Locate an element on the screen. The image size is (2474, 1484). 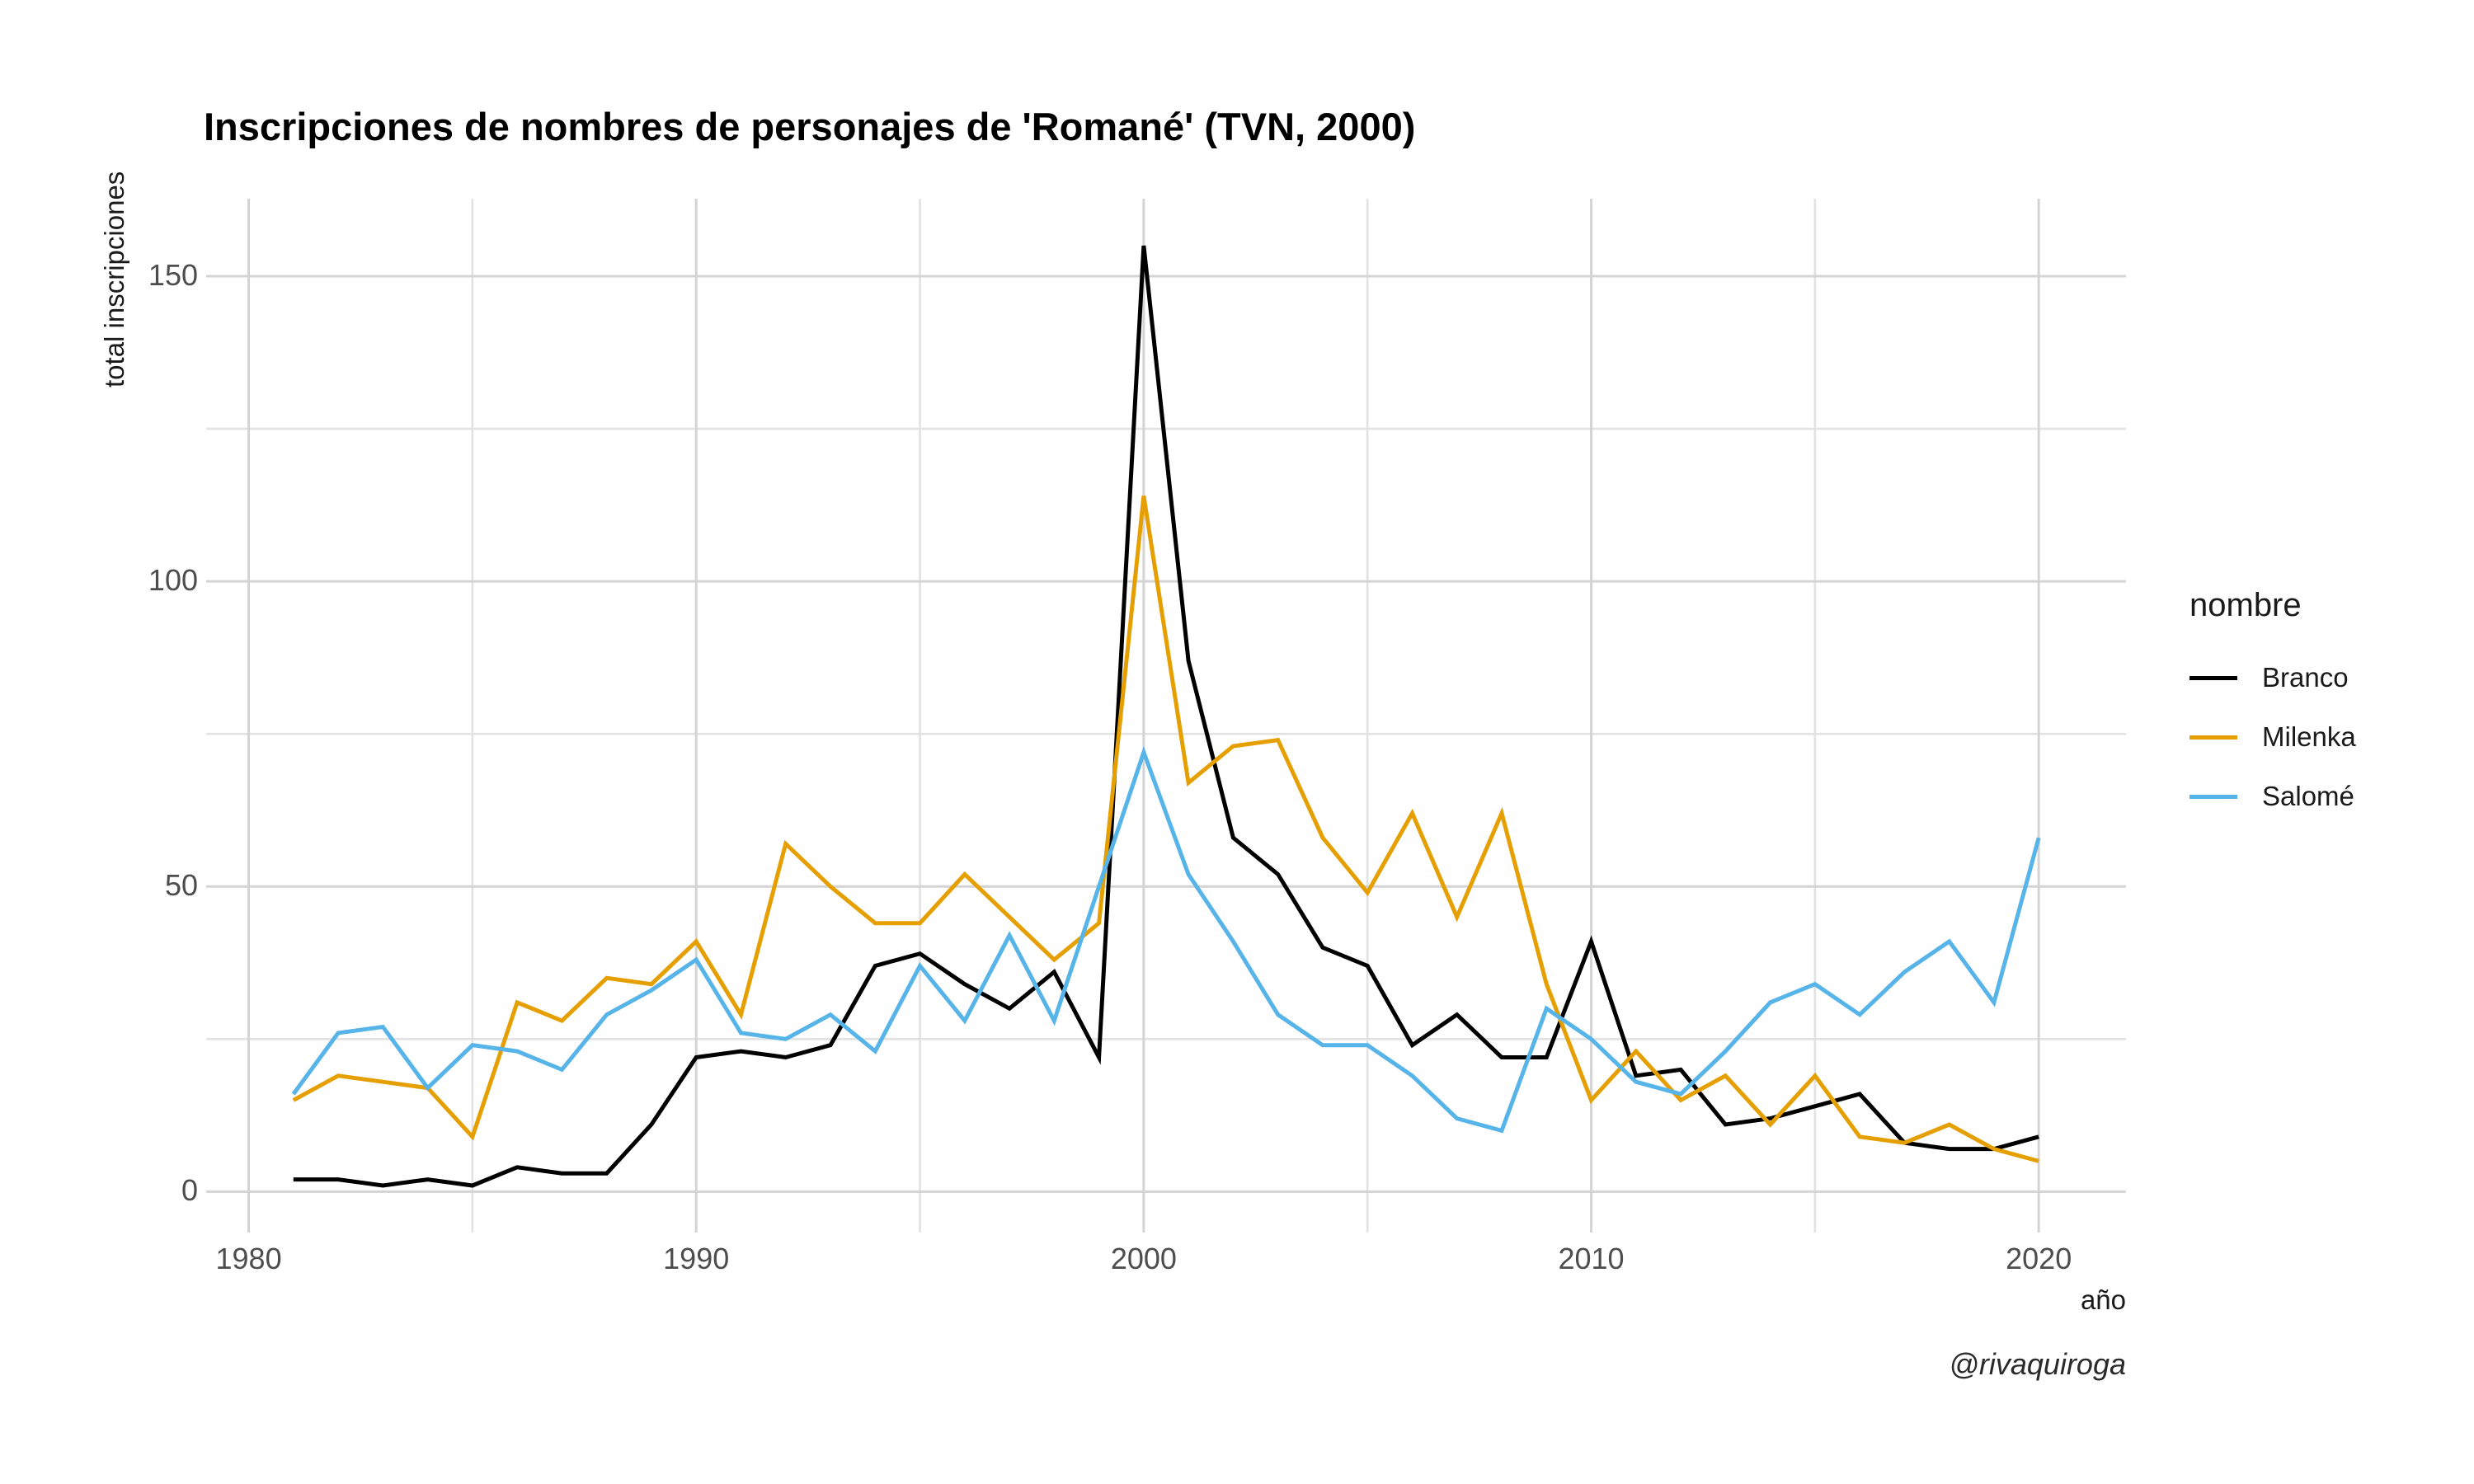
y-tick-label-150: 150 is located at coordinates (173, 275).